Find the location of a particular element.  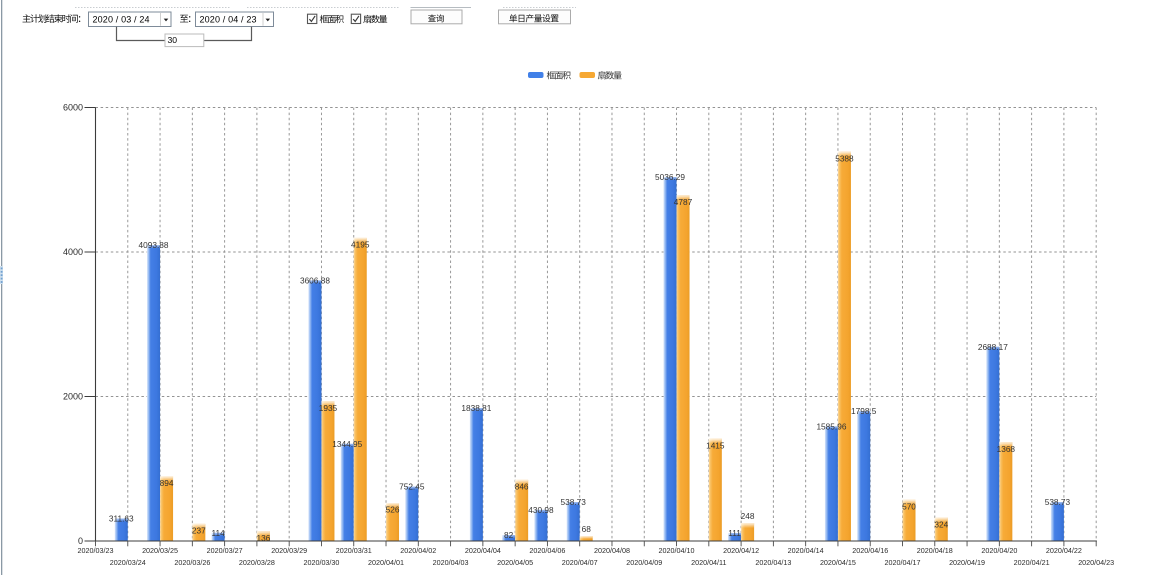

svg-text: 1798.5 is located at coordinates (864, 411).